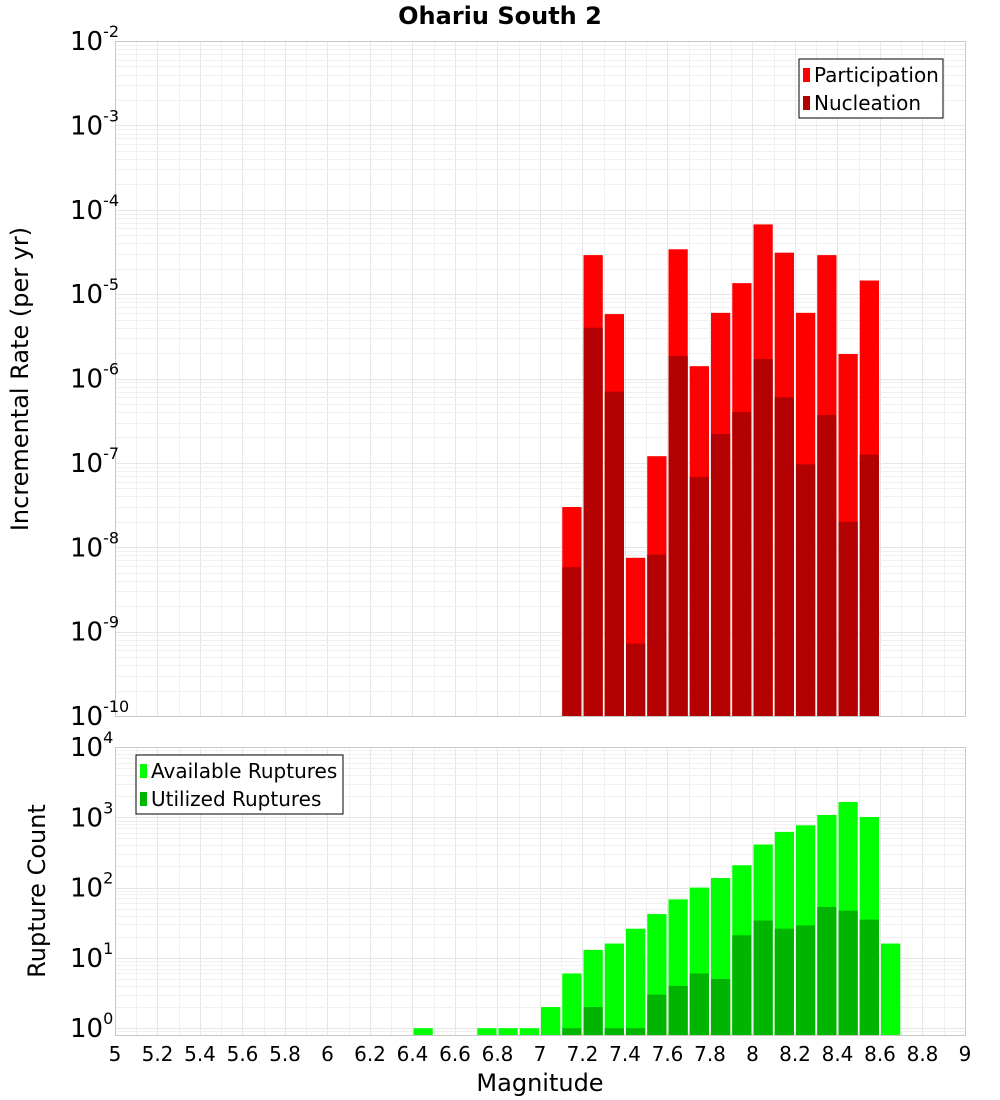  I want to click on top-y-tick-label: 10⁻⁷, so click(94, 461).